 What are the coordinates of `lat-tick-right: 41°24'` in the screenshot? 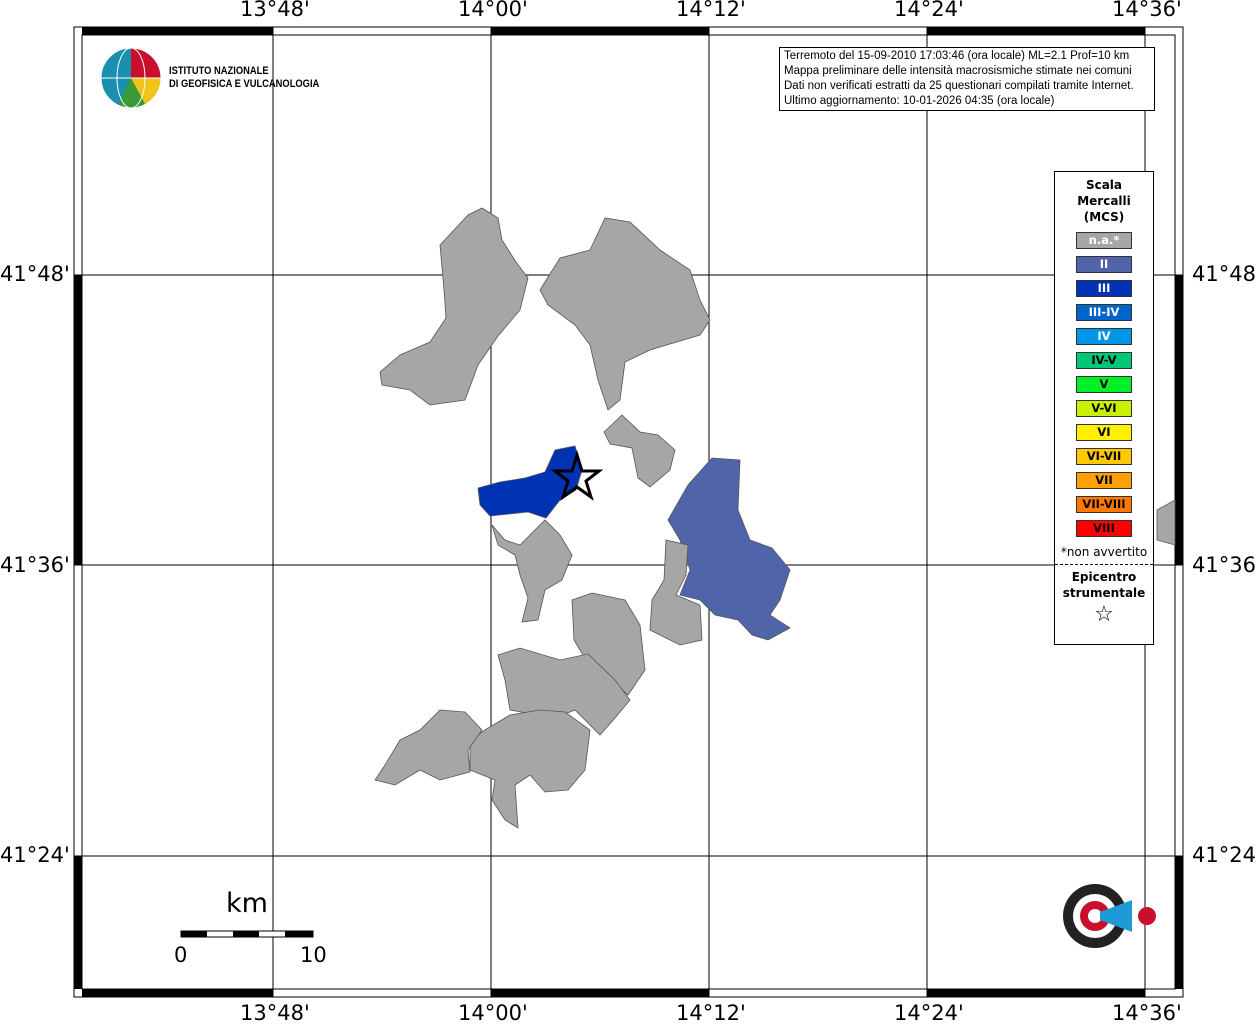 It's located at (1224, 855).